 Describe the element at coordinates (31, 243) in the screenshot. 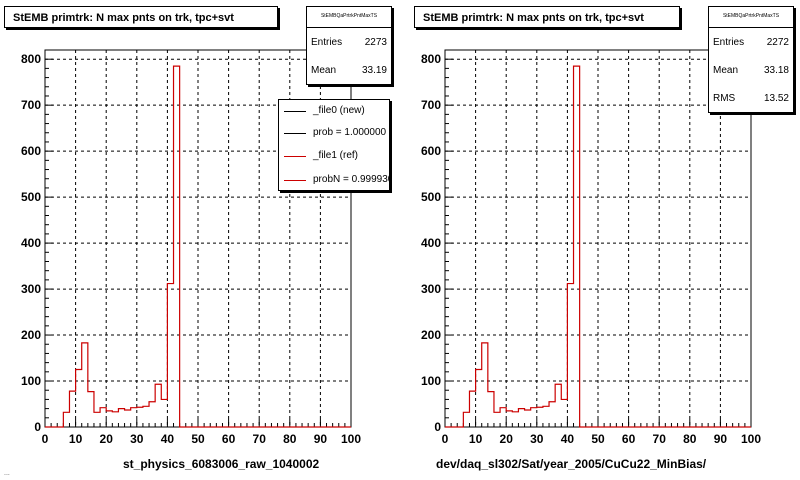

I see `left-y-tick-label: 400` at that location.